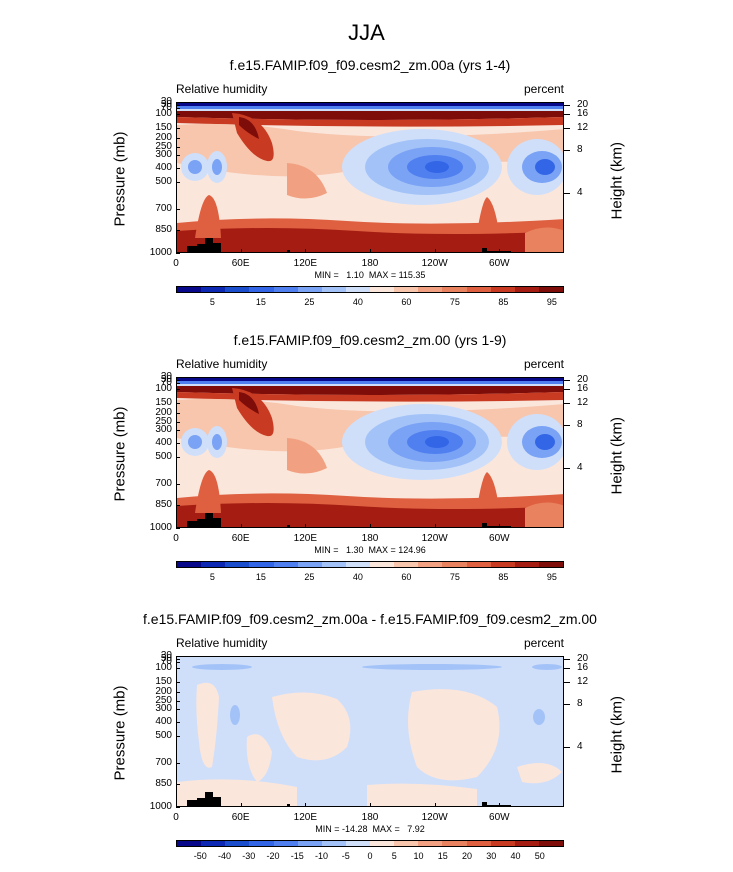 Image resolution: width=733 pixels, height=872 pixels. What do you see at coordinates (418, 856) in the screenshot?
I see `colorbar-label: 10` at bounding box center [418, 856].